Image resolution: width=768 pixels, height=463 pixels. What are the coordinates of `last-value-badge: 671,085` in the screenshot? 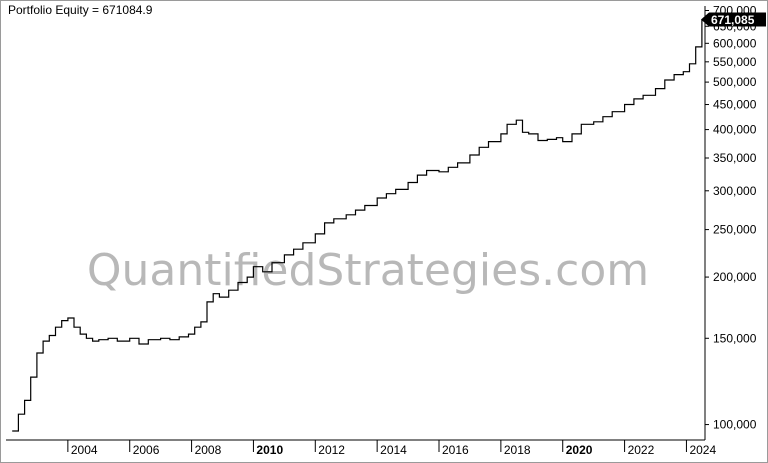 It's located at (733, 19).